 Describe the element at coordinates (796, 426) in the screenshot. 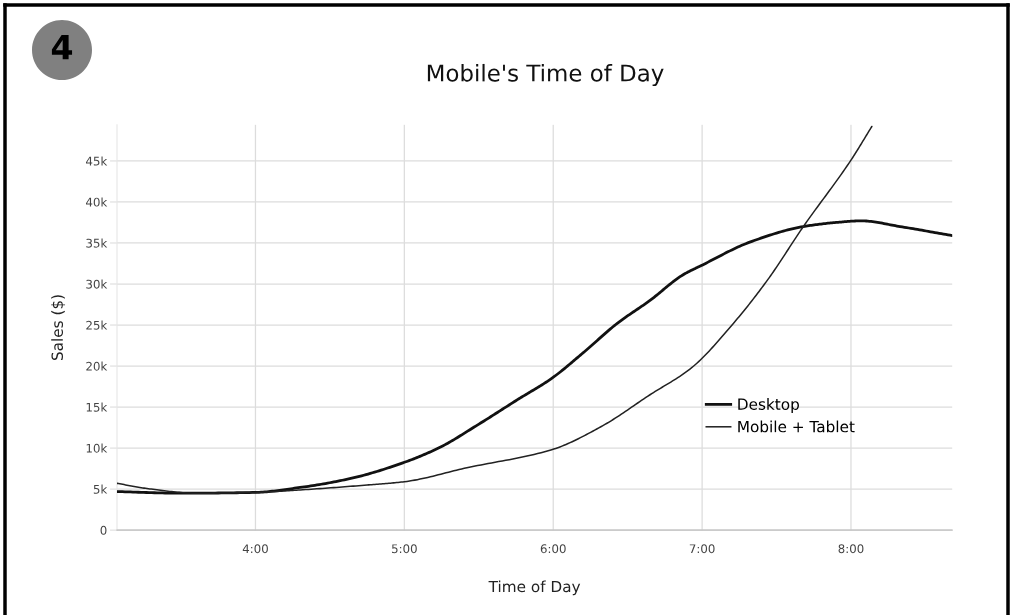

I see `legend-label: Mobile + Tablet` at that location.